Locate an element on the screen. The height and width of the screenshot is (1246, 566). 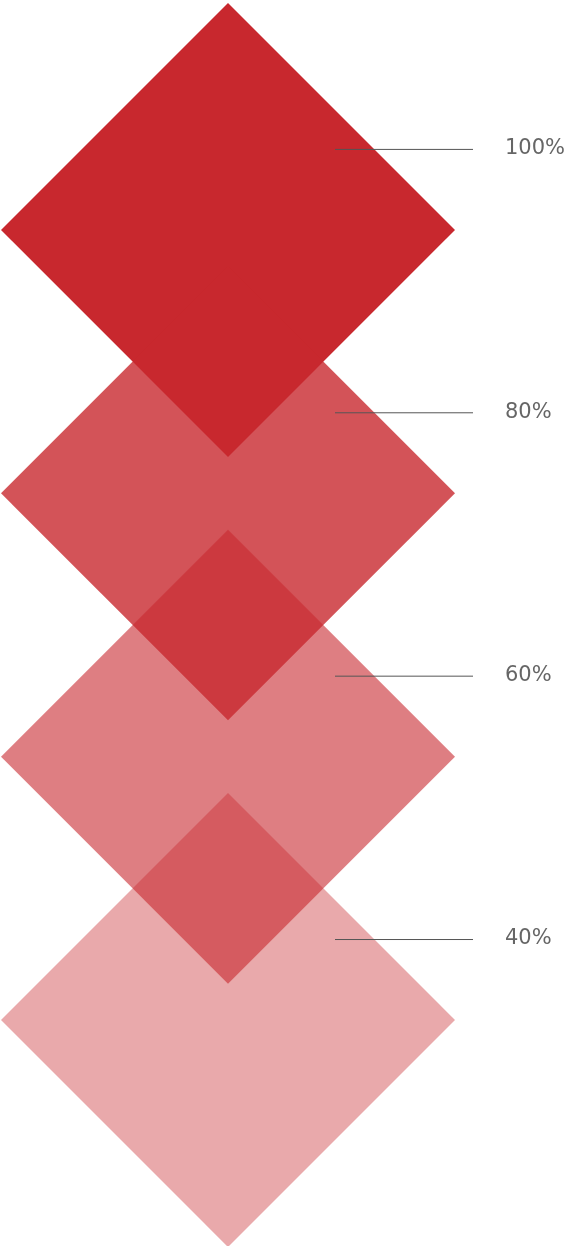
data-label: 100% is located at coordinates (535, 147).